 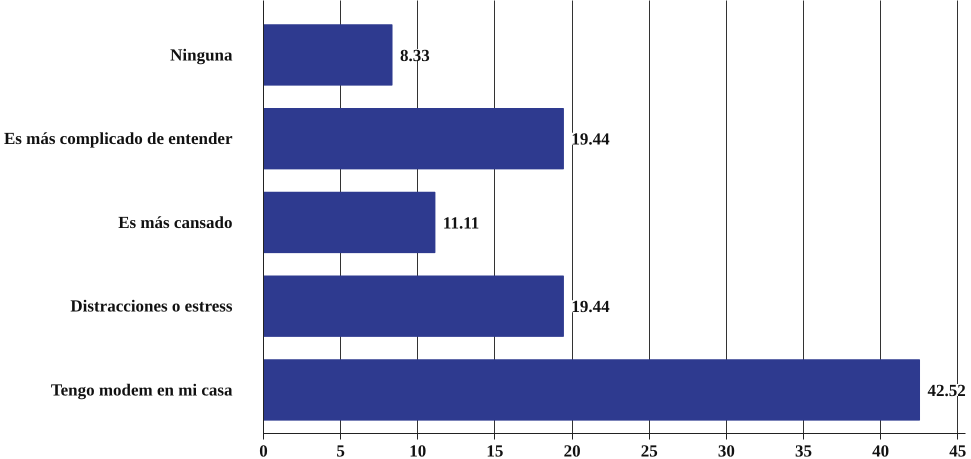 I want to click on y-tick-label: Tengo modem en mi casa, so click(x=141, y=390).